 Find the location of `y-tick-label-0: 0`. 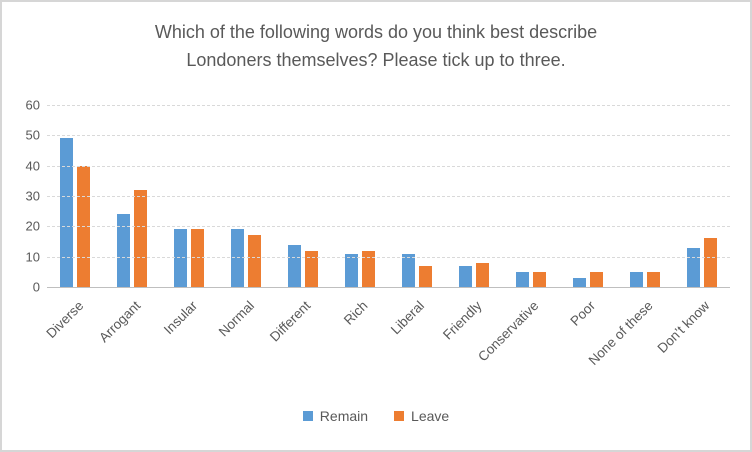

y-tick-label-0: 0 is located at coordinates (36, 287).